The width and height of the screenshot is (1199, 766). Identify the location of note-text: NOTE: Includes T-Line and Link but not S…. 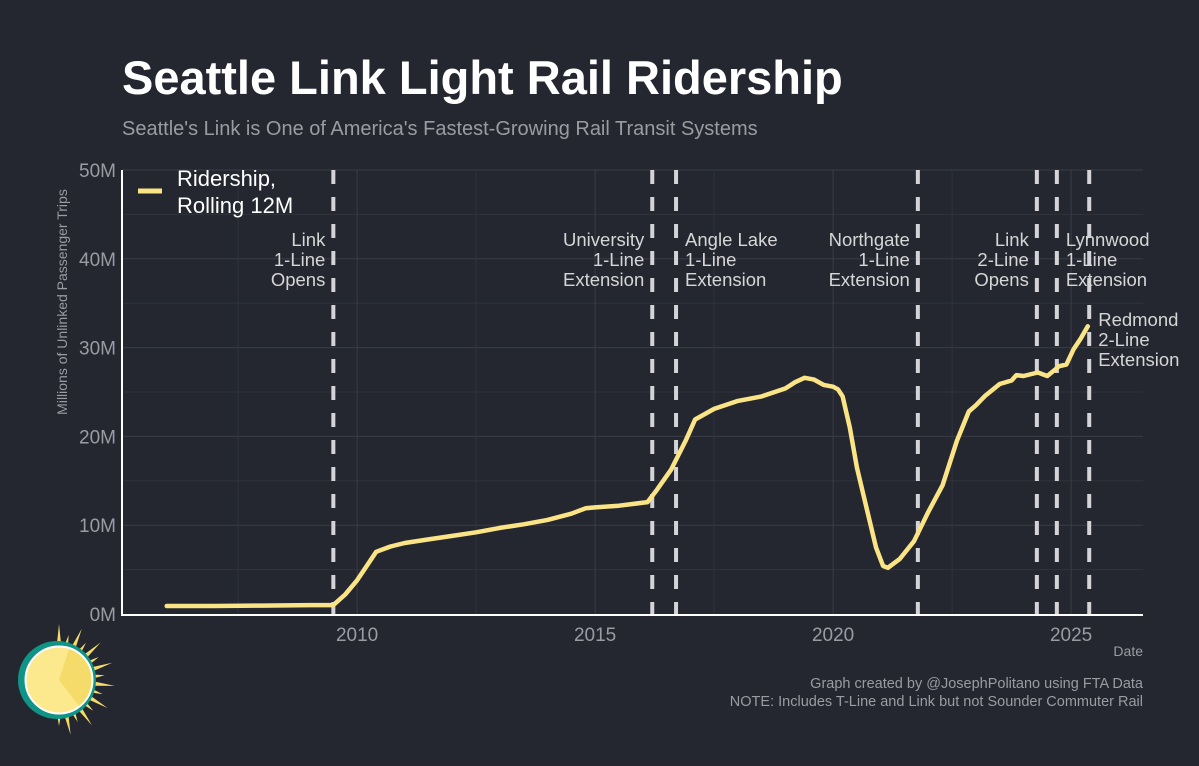
(936, 702).